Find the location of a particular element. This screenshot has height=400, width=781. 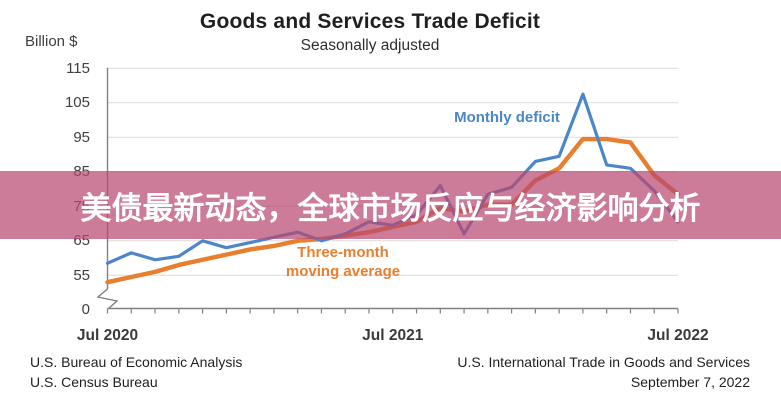

chart-title: Goods and Services Trade Deficit is located at coordinates (370, 21).